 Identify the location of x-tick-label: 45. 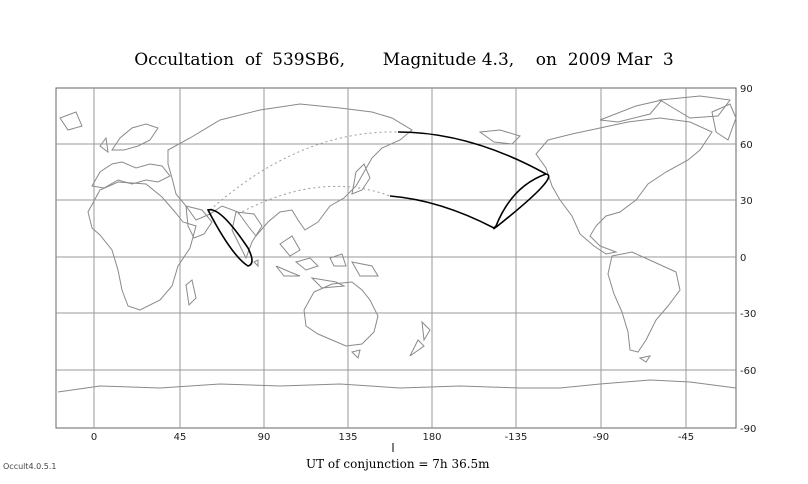
(180, 437).